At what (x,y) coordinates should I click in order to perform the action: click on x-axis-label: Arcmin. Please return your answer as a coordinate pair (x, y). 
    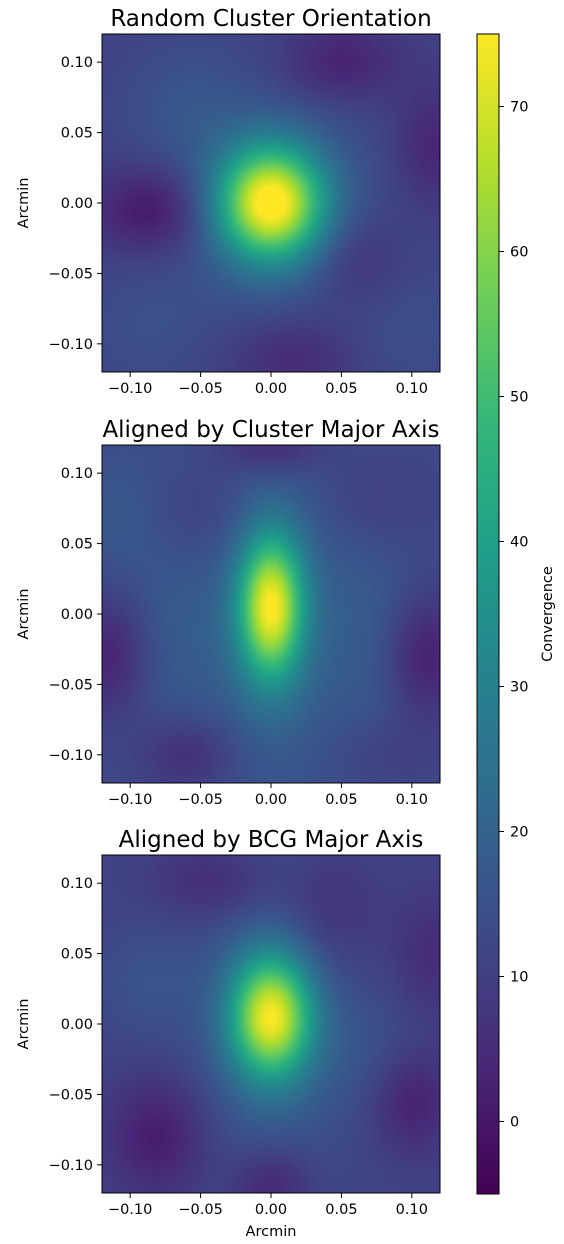
    Looking at the image, I should click on (271, 1232).